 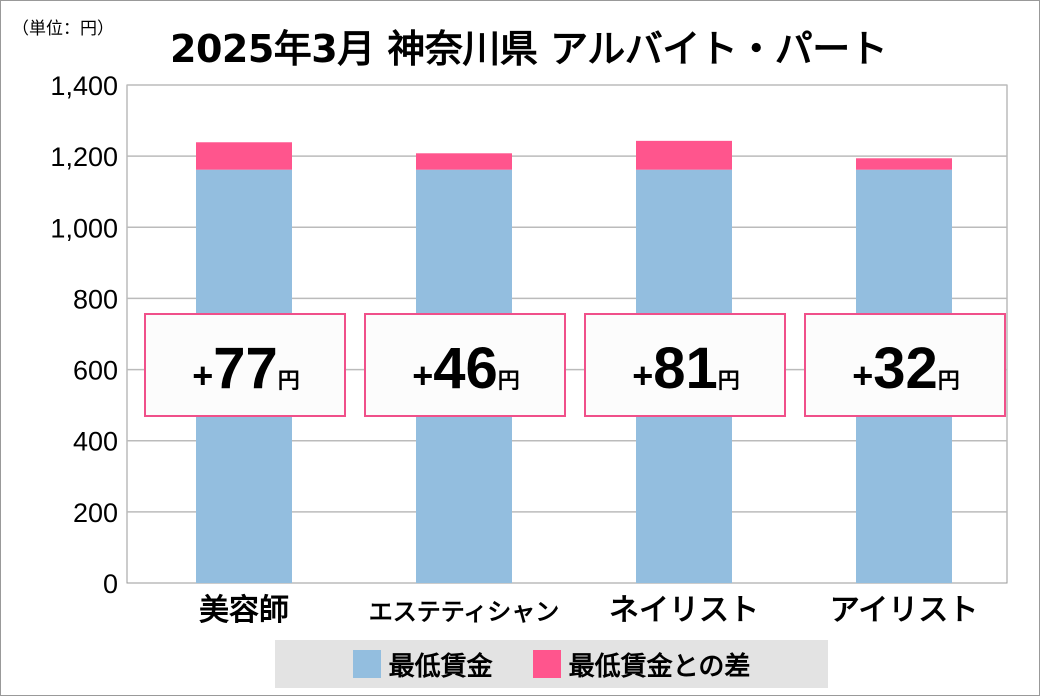 I want to click on legend-swatch-diff, so click(x=546, y=664).